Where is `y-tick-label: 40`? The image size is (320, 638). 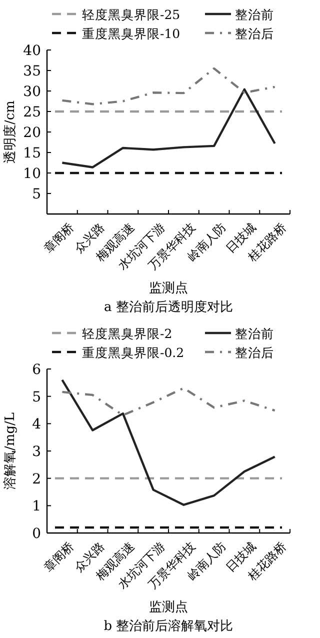
y-tick-label: 40 is located at coordinates (32, 51).